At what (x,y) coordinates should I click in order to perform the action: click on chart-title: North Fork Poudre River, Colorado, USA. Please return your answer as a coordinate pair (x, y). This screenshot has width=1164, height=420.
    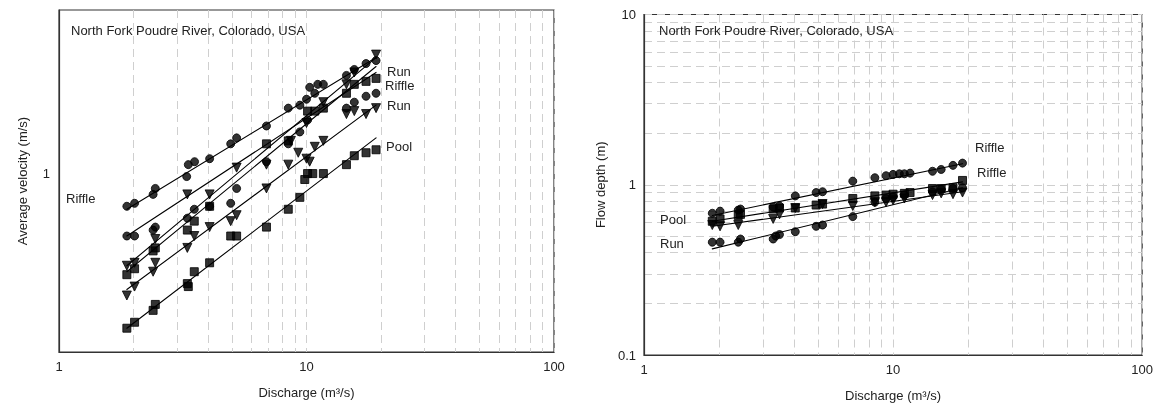
    Looking at the image, I should click on (188, 30).